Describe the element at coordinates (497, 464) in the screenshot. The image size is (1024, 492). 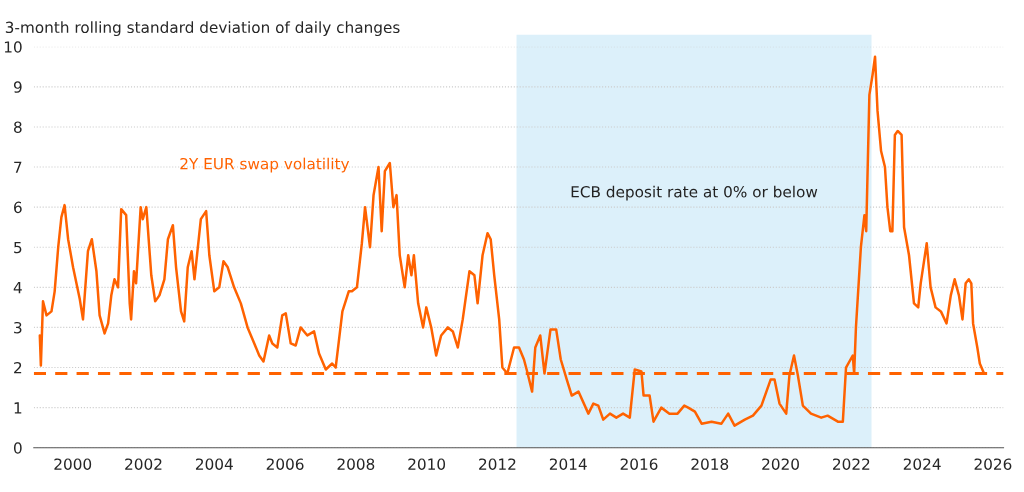
I see `x-tick-label: 2012` at that location.